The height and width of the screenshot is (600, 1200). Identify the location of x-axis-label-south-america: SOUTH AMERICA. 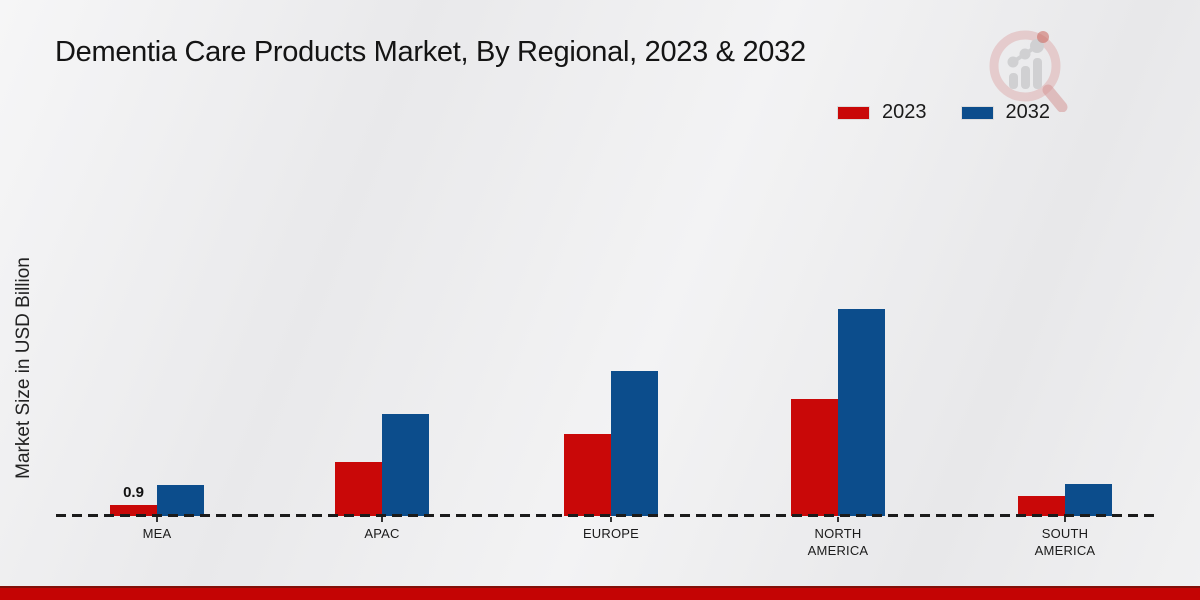
(1065, 542).